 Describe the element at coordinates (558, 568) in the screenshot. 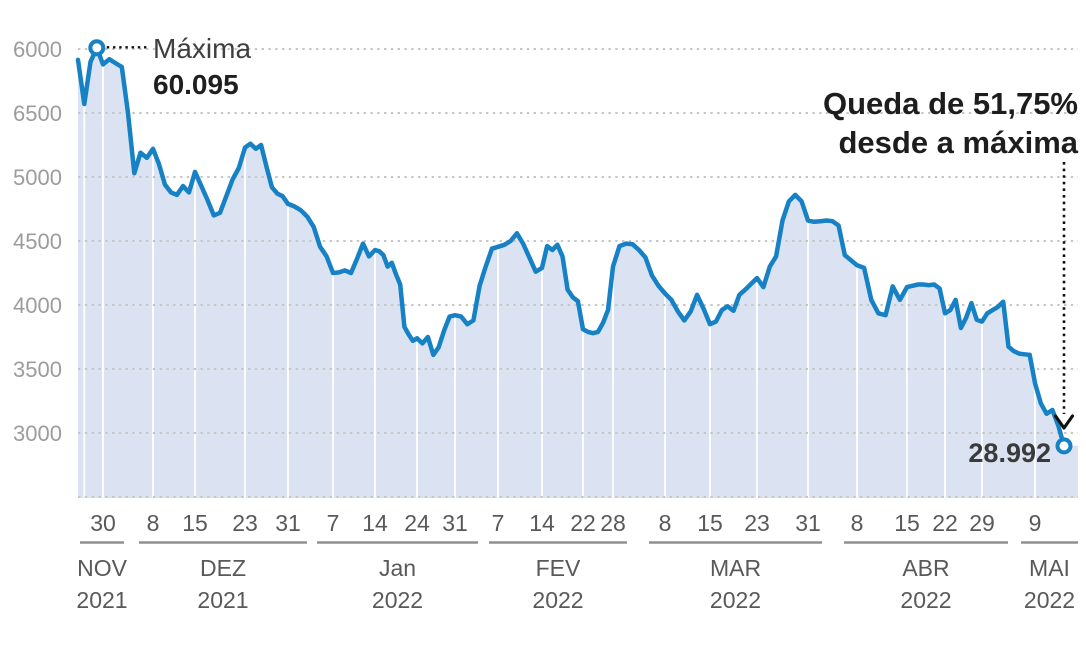

I see `month-label: FEV` at that location.